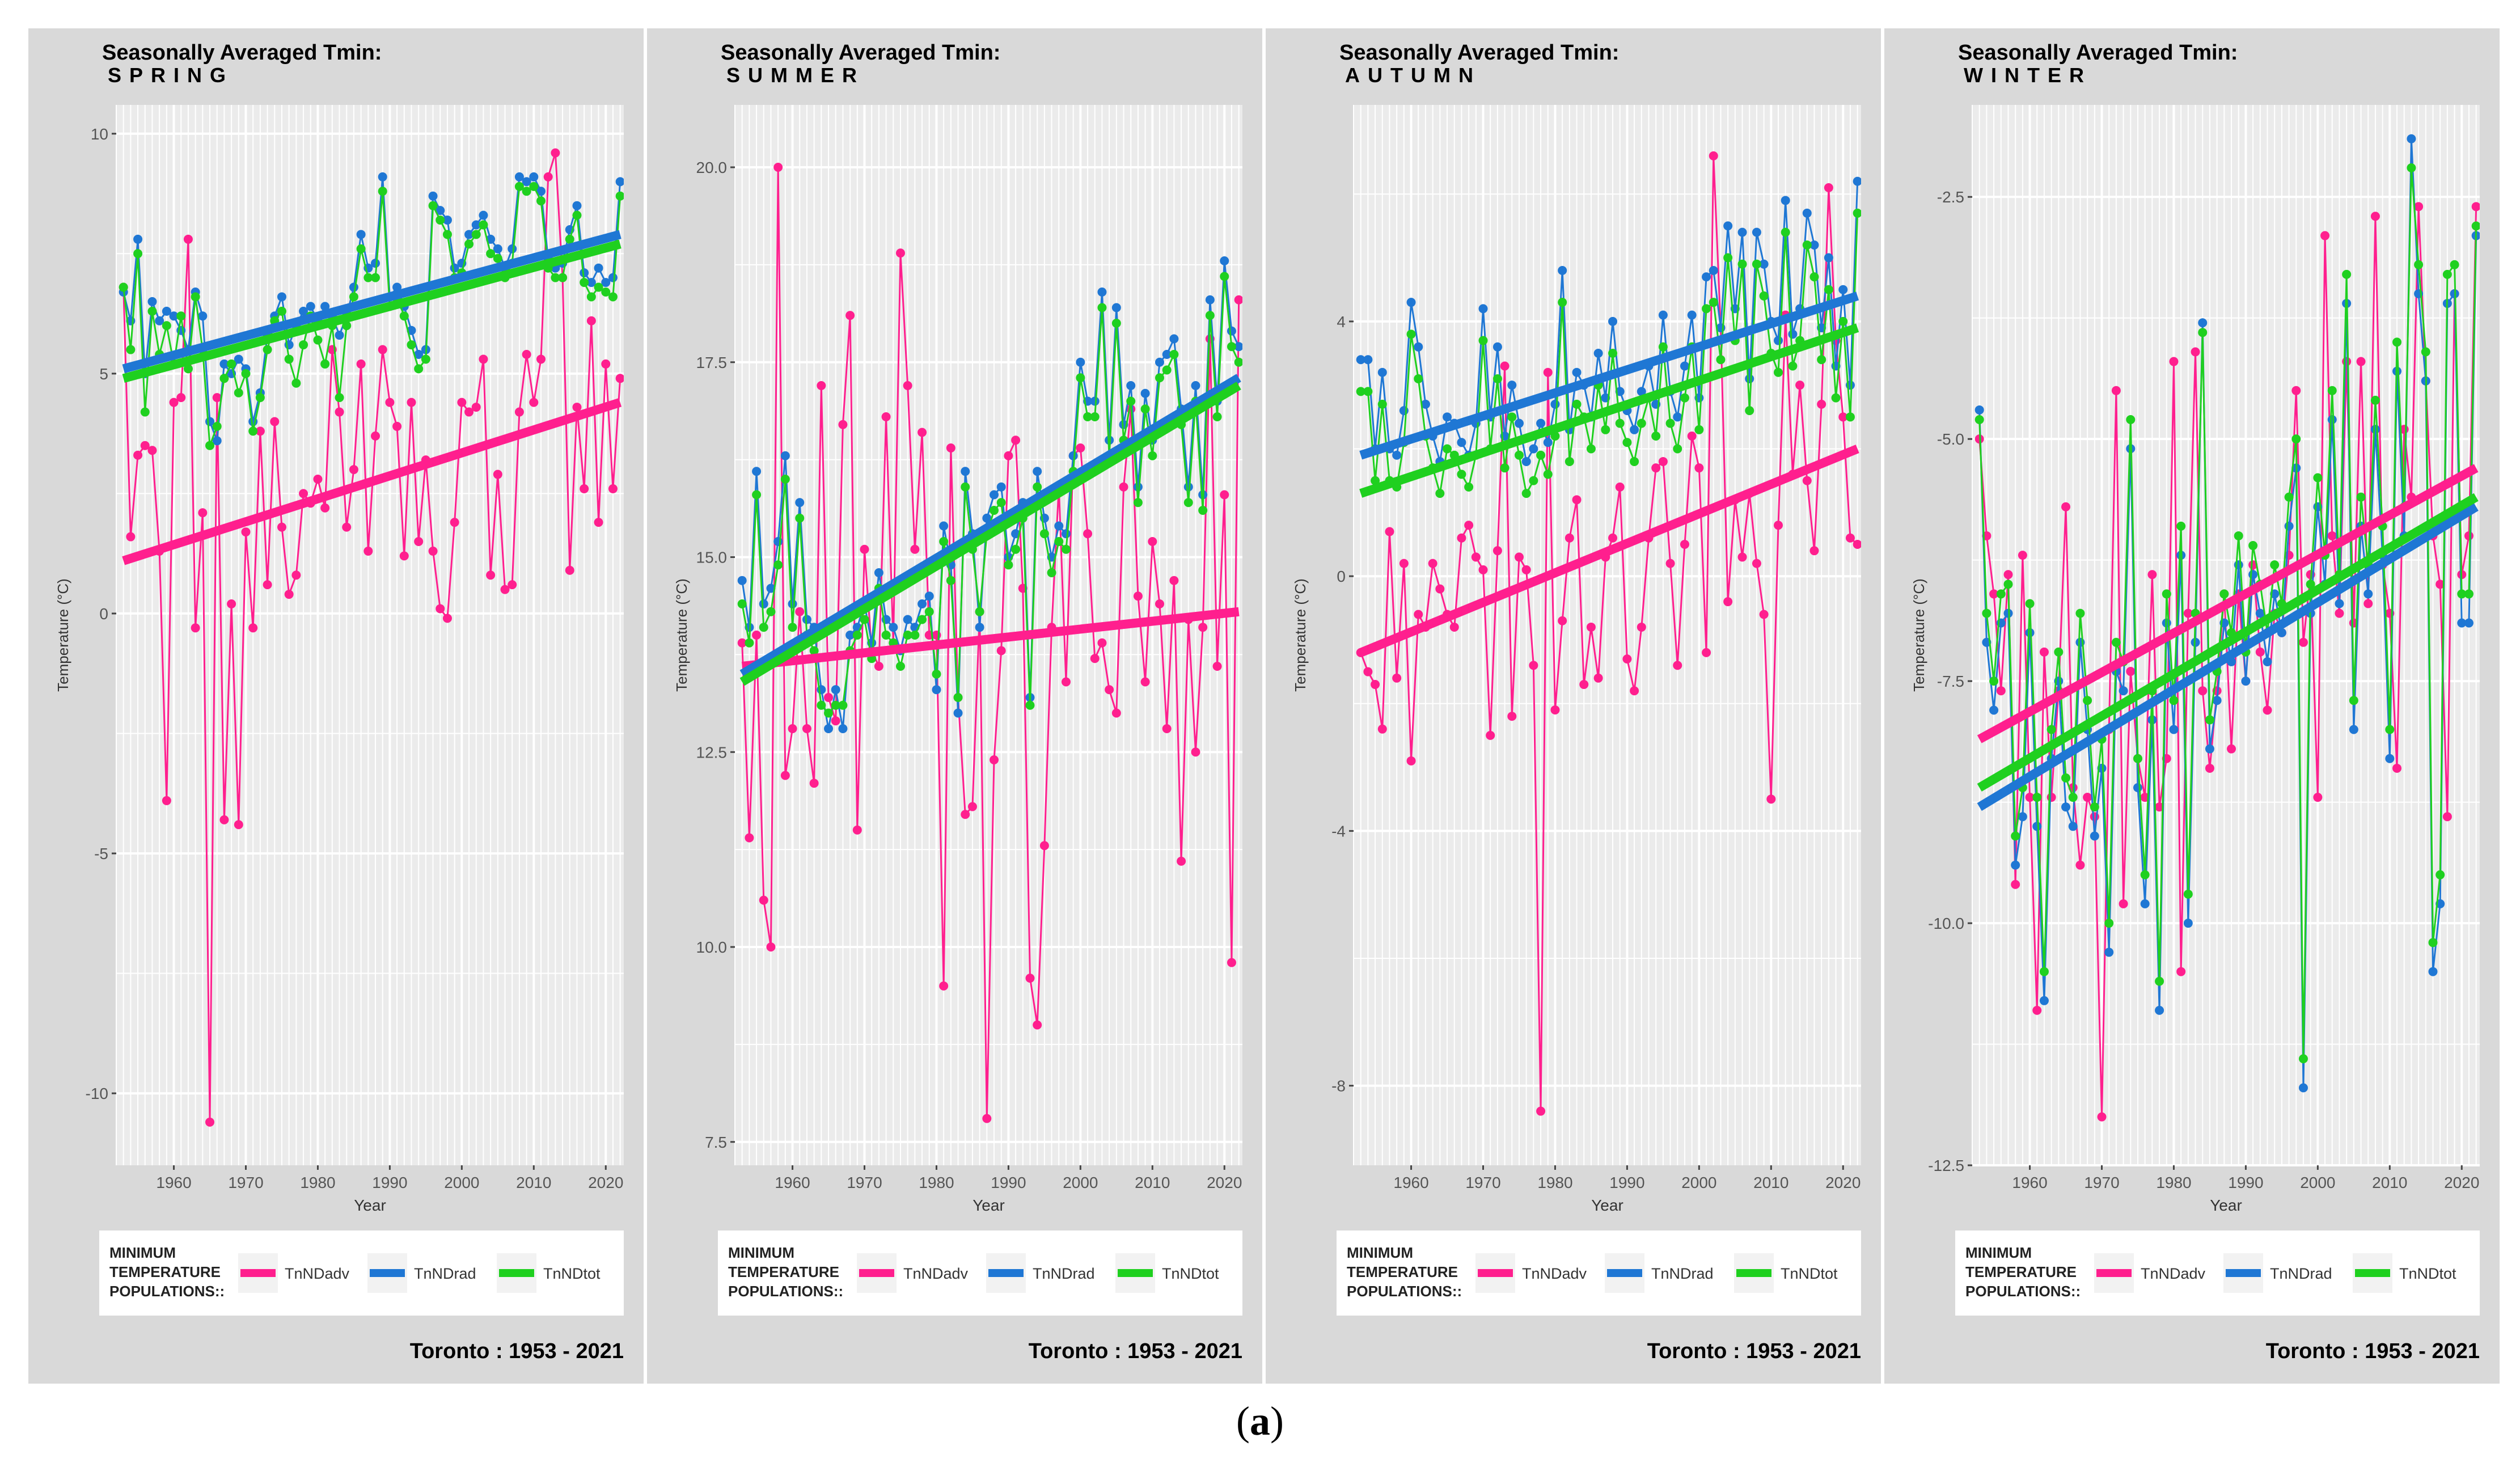 The image size is (2520, 1463). Describe the element at coordinates (1677, 449) in the screenshot. I see `data-point-TnNDtot-1997` at that location.